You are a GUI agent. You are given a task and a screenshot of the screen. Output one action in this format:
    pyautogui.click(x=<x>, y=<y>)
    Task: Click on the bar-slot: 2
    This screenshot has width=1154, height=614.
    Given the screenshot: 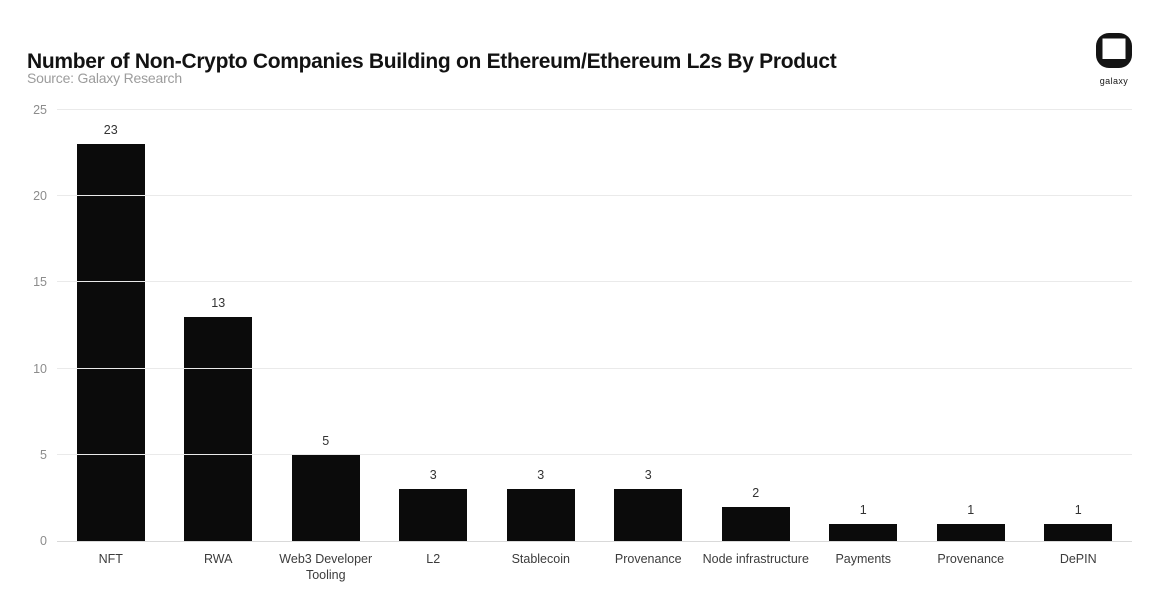 What is the action you would take?
    pyautogui.click(x=756, y=325)
    